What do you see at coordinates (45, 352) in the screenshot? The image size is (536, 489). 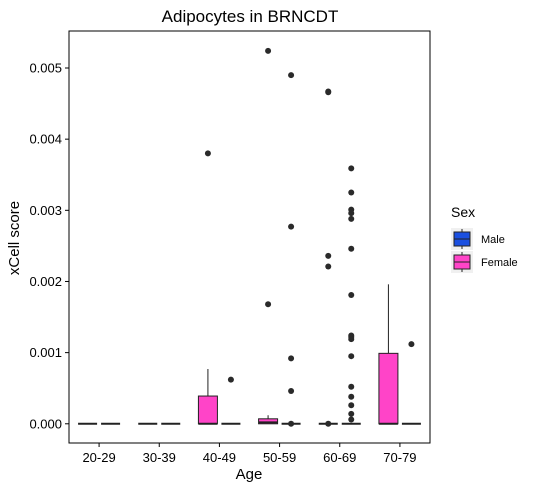 I see `y-tick-label: 0.001` at bounding box center [45, 352].